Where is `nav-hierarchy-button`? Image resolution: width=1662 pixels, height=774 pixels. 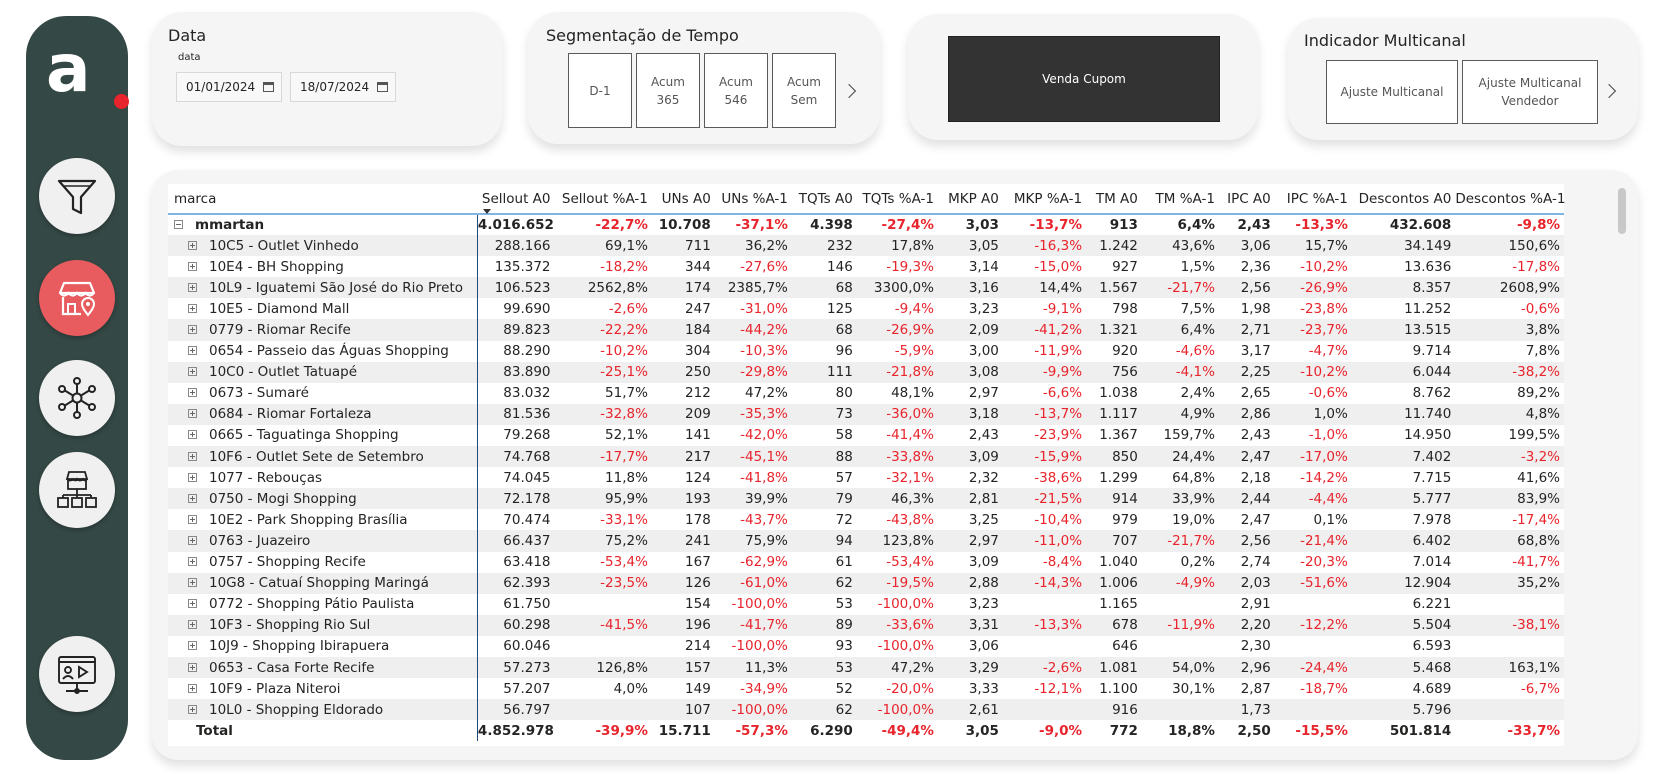 nav-hierarchy-button is located at coordinates (77, 490).